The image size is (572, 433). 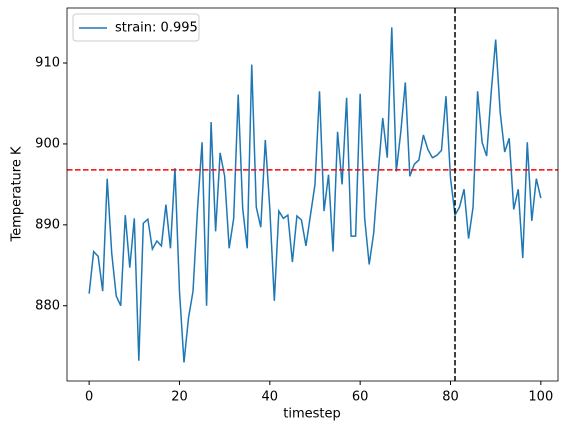 I want to click on x-tick-label: 0, so click(x=89, y=397).